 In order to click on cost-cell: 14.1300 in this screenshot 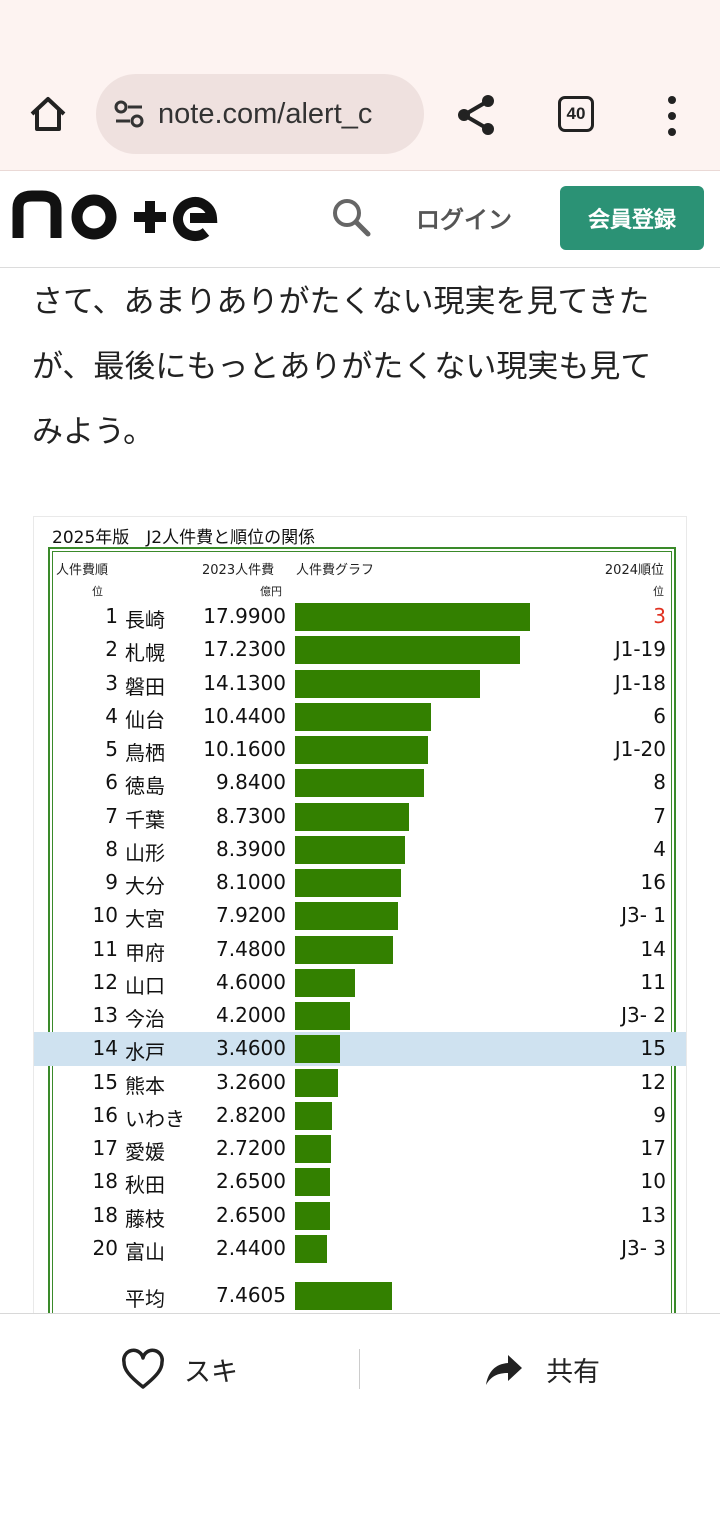, I will do `click(244, 682)`.